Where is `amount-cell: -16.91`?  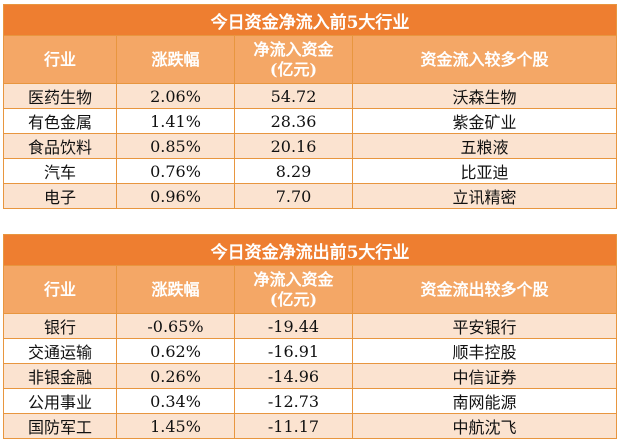 amount-cell: -16.91 is located at coordinates (293, 351).